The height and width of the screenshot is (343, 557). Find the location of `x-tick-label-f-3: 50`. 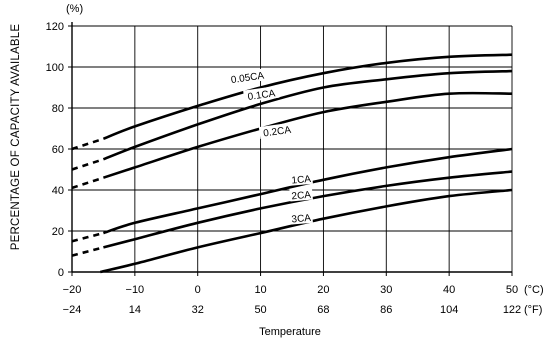

x-tick-label-f-3: 50 is located at coordinates (260, 310).